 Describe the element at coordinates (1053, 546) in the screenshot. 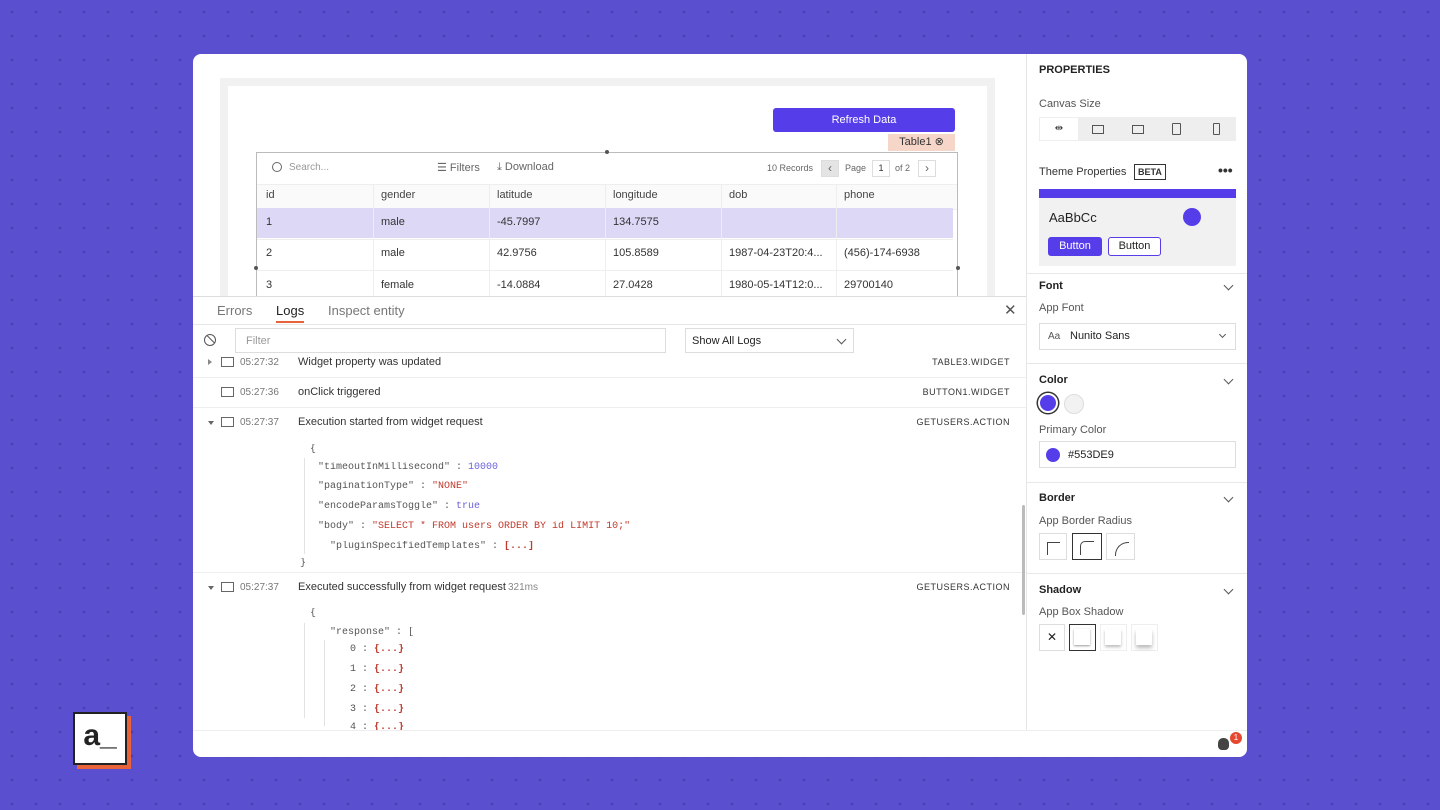

I see `radius-none` at that location.